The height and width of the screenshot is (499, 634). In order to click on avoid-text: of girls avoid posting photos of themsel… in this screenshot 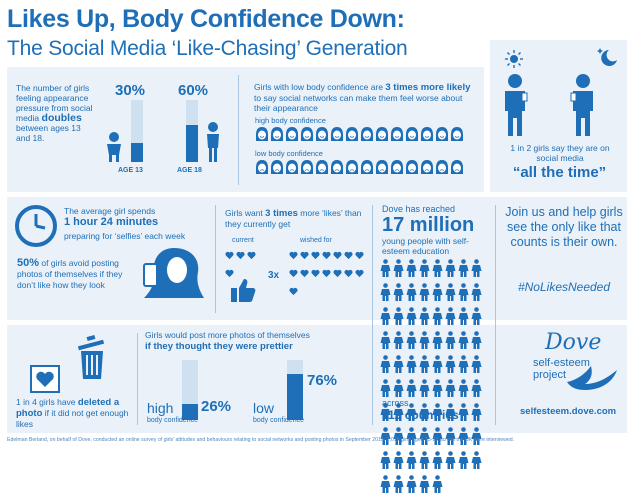, I will do `click(70, 274)`.